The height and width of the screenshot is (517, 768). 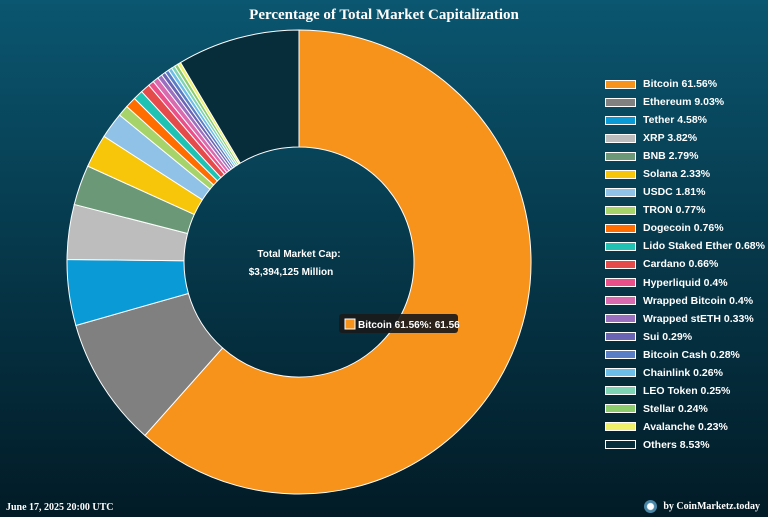 I want to click on credit-text: by CoinMarketz.today, so click(x=711, y=506).